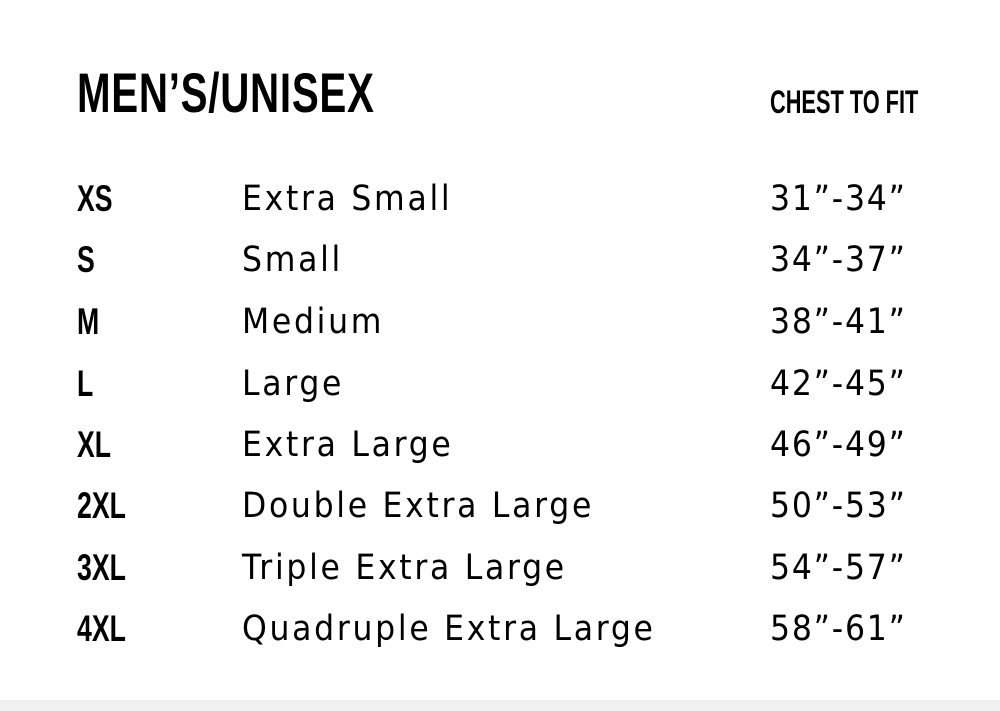 This screenshot has height=711, width=1000. What do you see at coordinates (500, 198) in the screenshot?
I see `size-row: XS Extra Small 31”-34”` at bounding box center [500, 198].